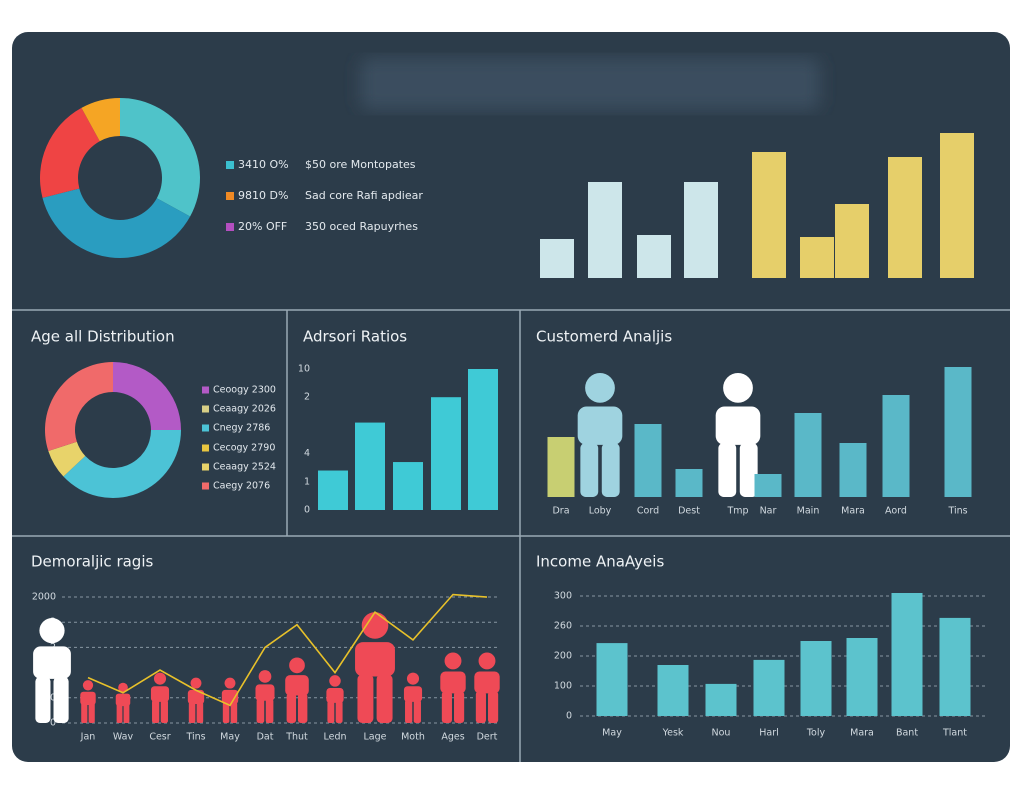 The height and width of the screenshot is (796, 1024). What do you see at coordinates (563, 626) in the screenshot?
I see `y-tick-label: 260` at bounding box center [563, 626].